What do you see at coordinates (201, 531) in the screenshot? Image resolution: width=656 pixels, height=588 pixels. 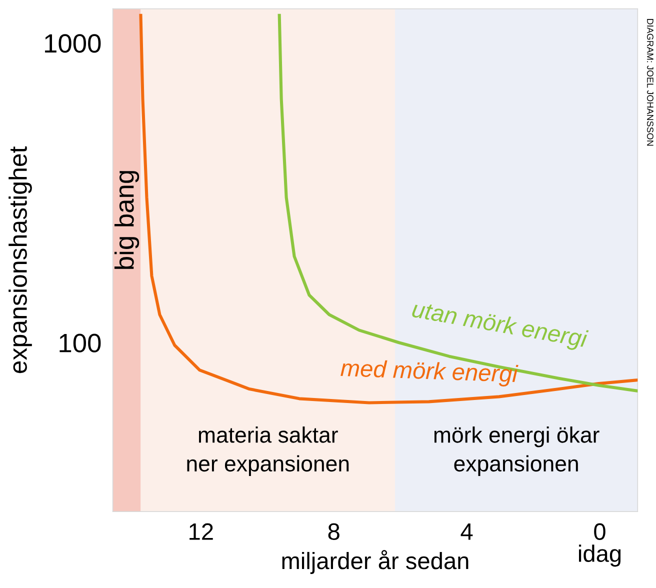 I see `x-tick-label: 12` at bounding box center [201, 531].